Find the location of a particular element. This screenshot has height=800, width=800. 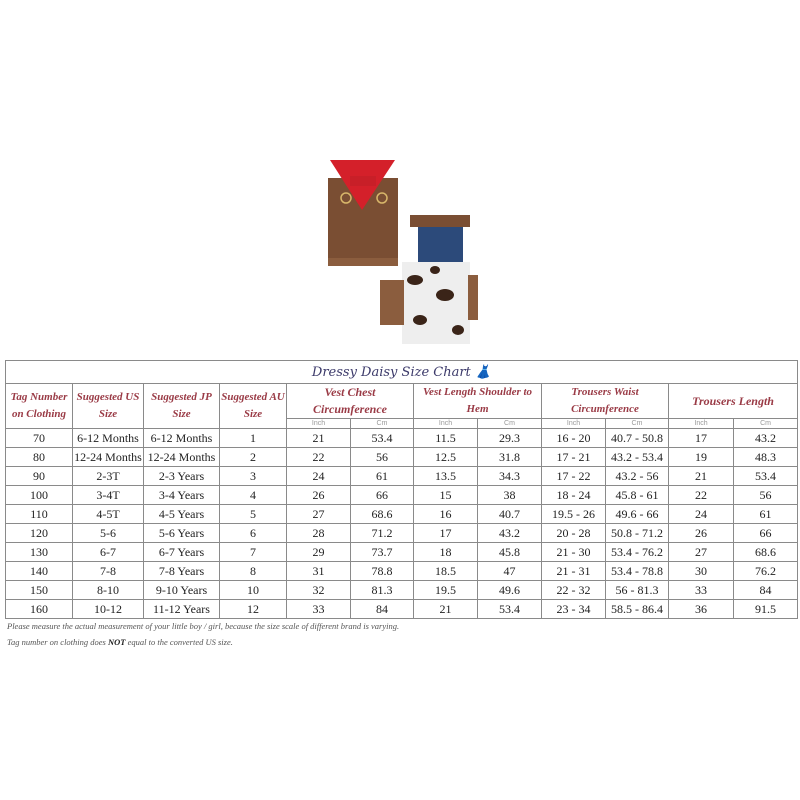

table-cell: 110 is located at coordinates (39, 514).